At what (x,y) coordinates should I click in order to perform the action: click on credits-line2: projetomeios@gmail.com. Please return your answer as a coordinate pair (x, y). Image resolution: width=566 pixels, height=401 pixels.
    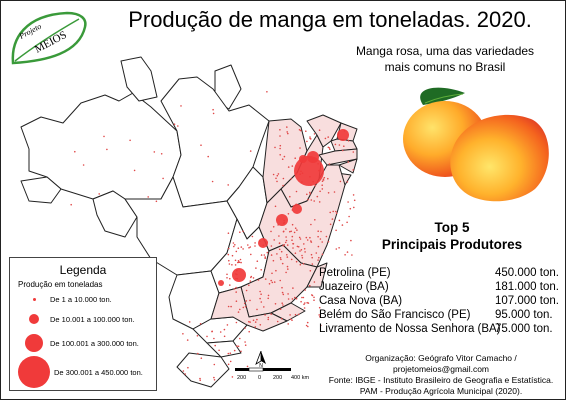
    Looking at the image, I should click on (441, 369).